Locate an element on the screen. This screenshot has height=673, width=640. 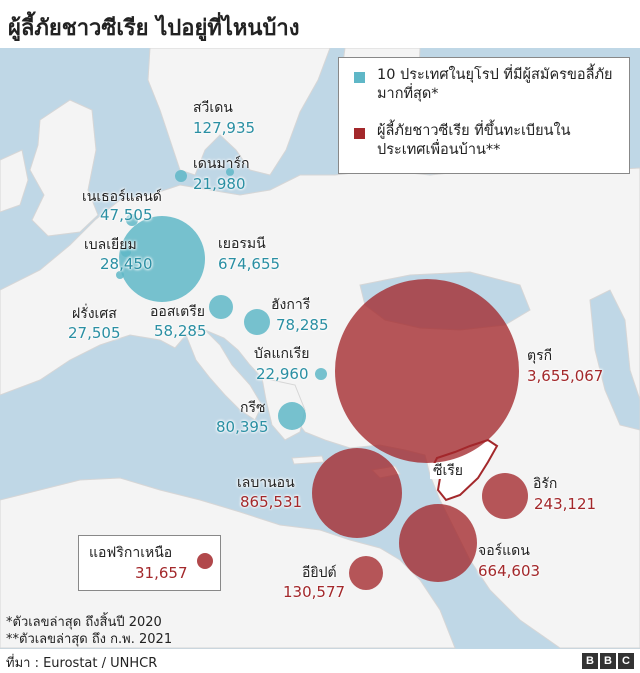
footer: ที่มา : Eurostat / UNHCR B B C is located at coordinates (320, 661).